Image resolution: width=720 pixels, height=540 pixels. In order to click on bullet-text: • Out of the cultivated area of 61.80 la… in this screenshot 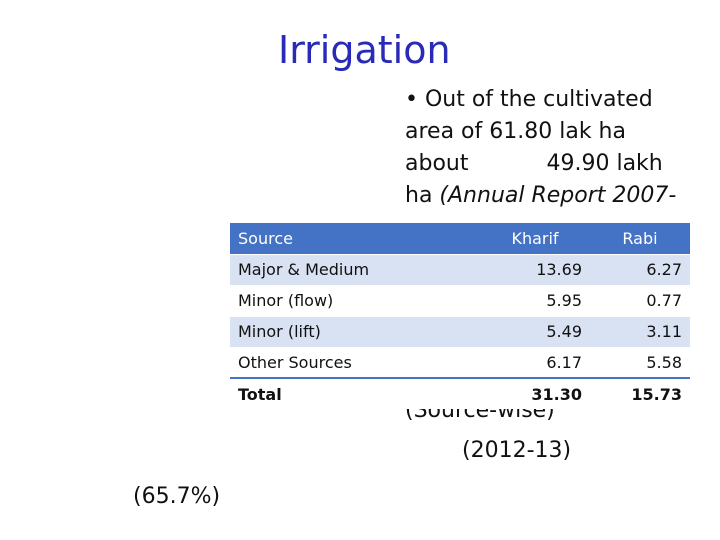, I will do `click(555, 148)`.